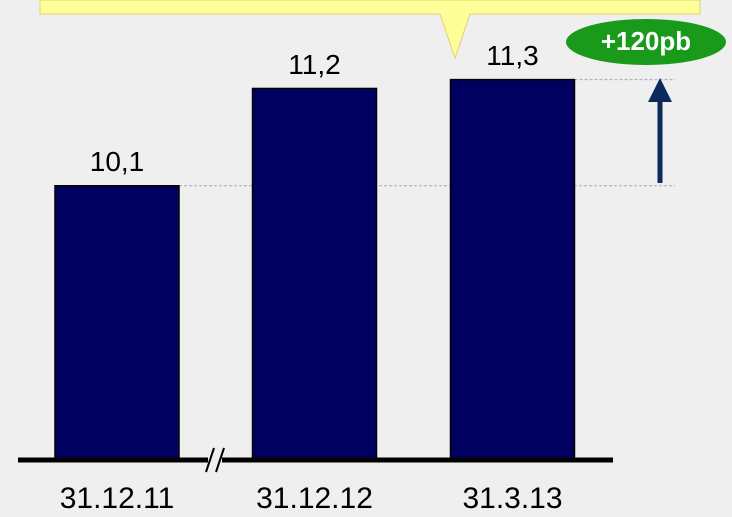  I want to click on x-tick-label: 31.12.12, so click(314, 498).